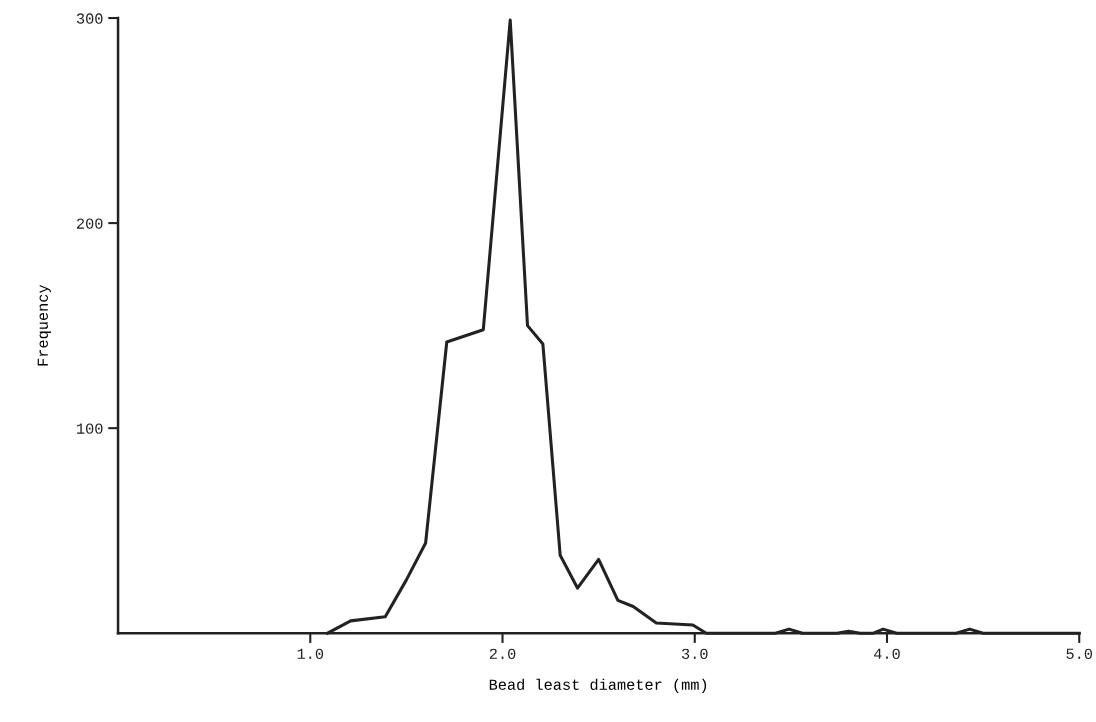 The image size is (1096, 722). What do you see at coordinates (90, 428) in the screenshot?
I see `y-tick-label: 100` at bounding box center [90, 428].